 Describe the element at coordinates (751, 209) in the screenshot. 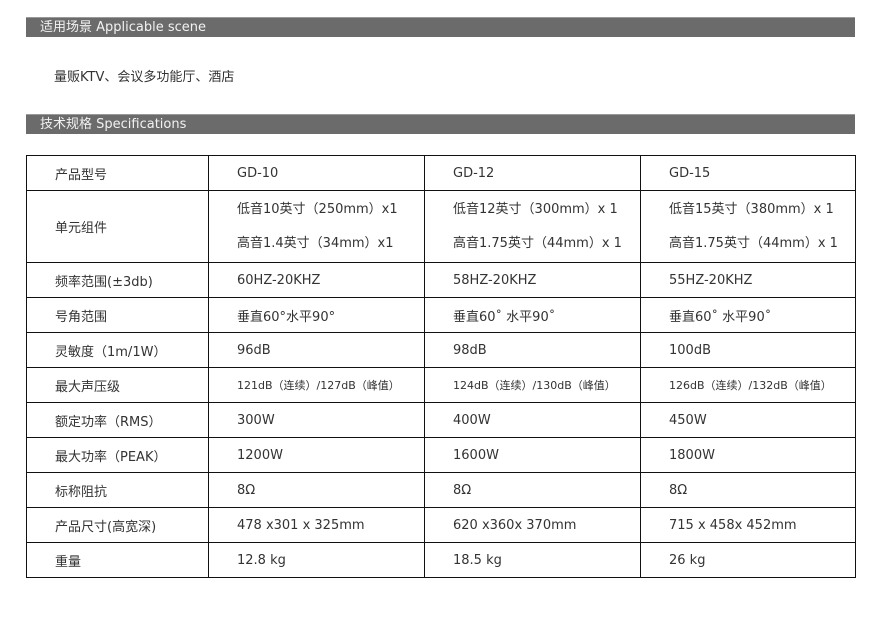

I see `cell-line: 低音15英寸（380mm）x 1` at that location.